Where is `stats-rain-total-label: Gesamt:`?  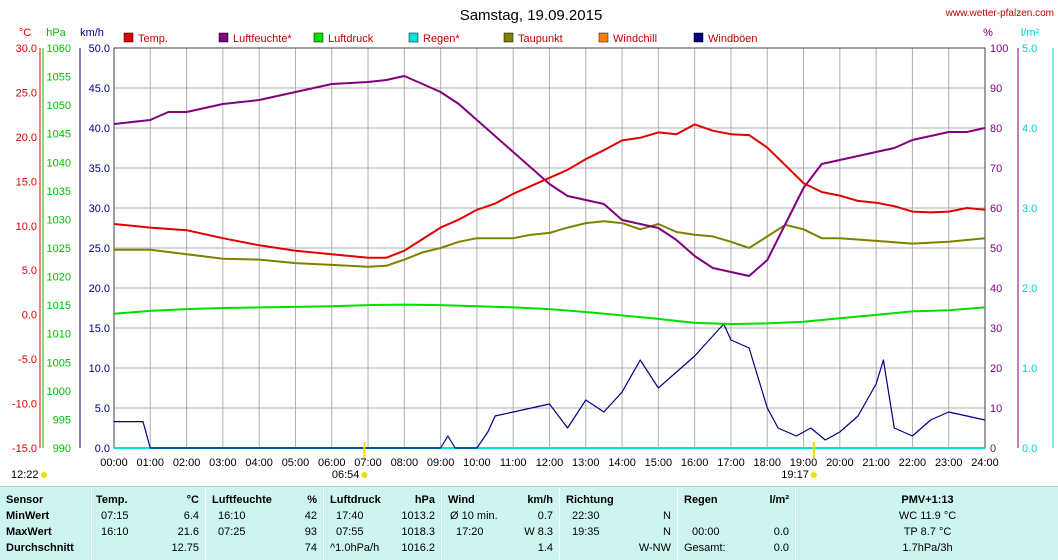
stats-rain-total-label: Gesamt: is located at coordinates (705, 548).